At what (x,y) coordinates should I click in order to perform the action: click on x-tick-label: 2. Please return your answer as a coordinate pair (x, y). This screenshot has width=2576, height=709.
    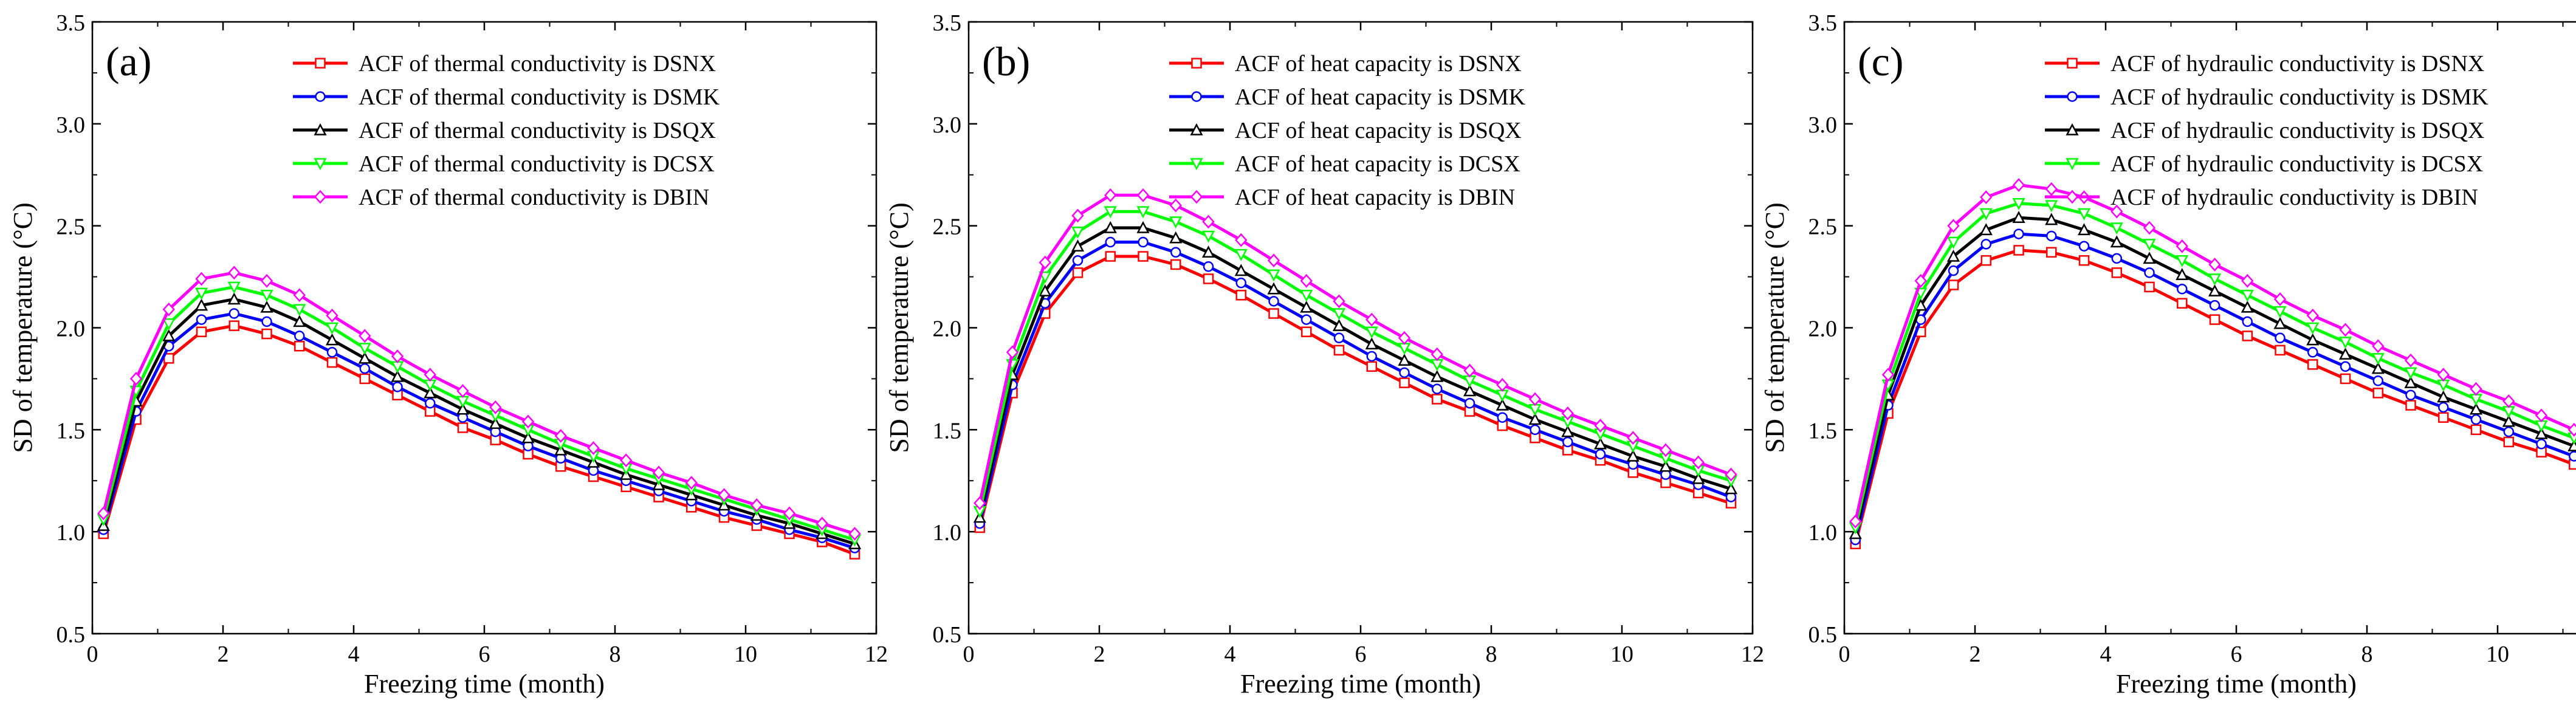
    Looking at the image, I should click on (1099, 654).